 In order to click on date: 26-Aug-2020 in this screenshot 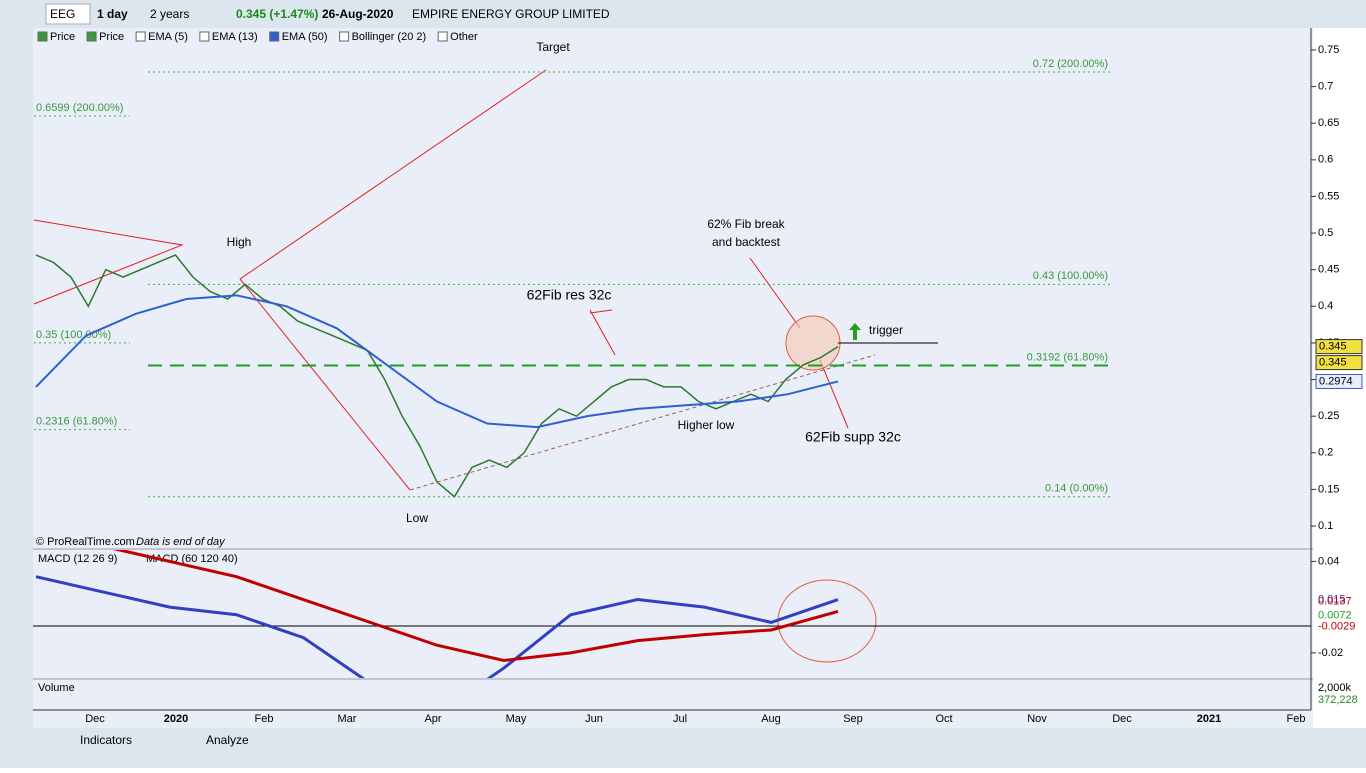, I will do `click(358, 14)`.